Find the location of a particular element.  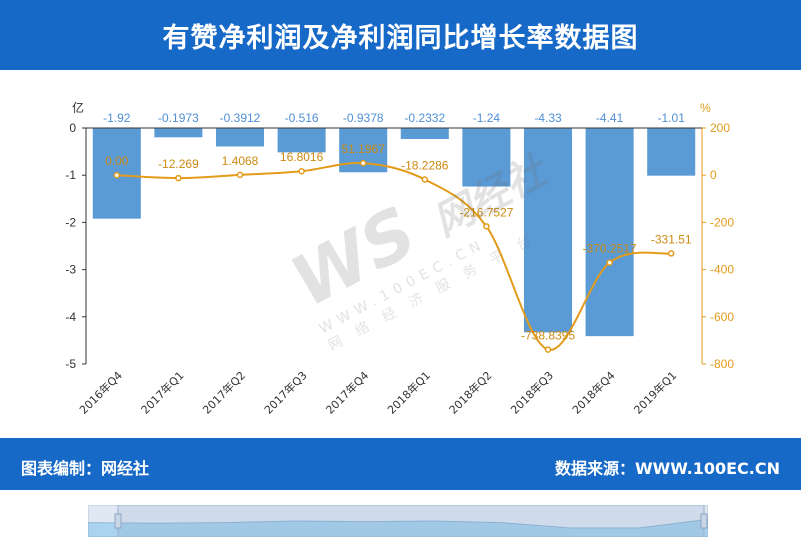

line-value-label: 16.8016 is located at coordinates (302, 157).